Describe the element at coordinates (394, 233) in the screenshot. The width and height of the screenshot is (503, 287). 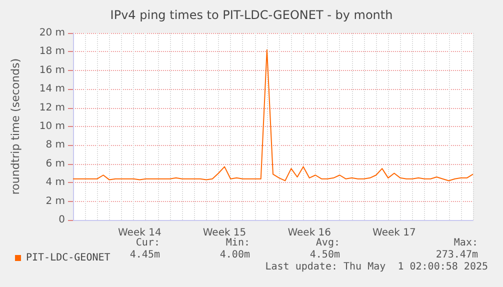
I see `x-tick-label: Week 17` at that location.